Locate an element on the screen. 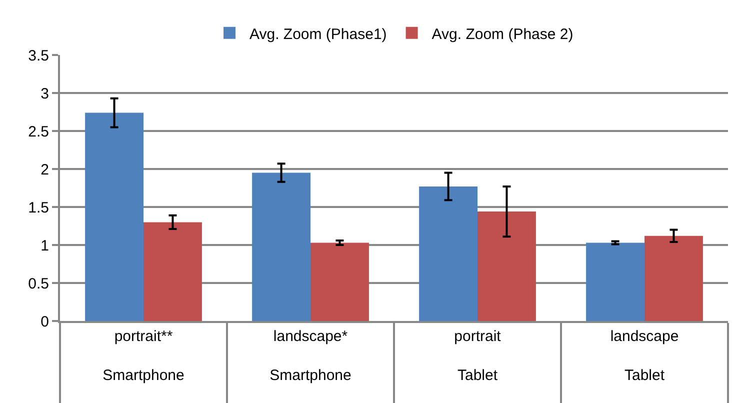  category-label: landscape* Smartphone is located at coordinates (311, 356).